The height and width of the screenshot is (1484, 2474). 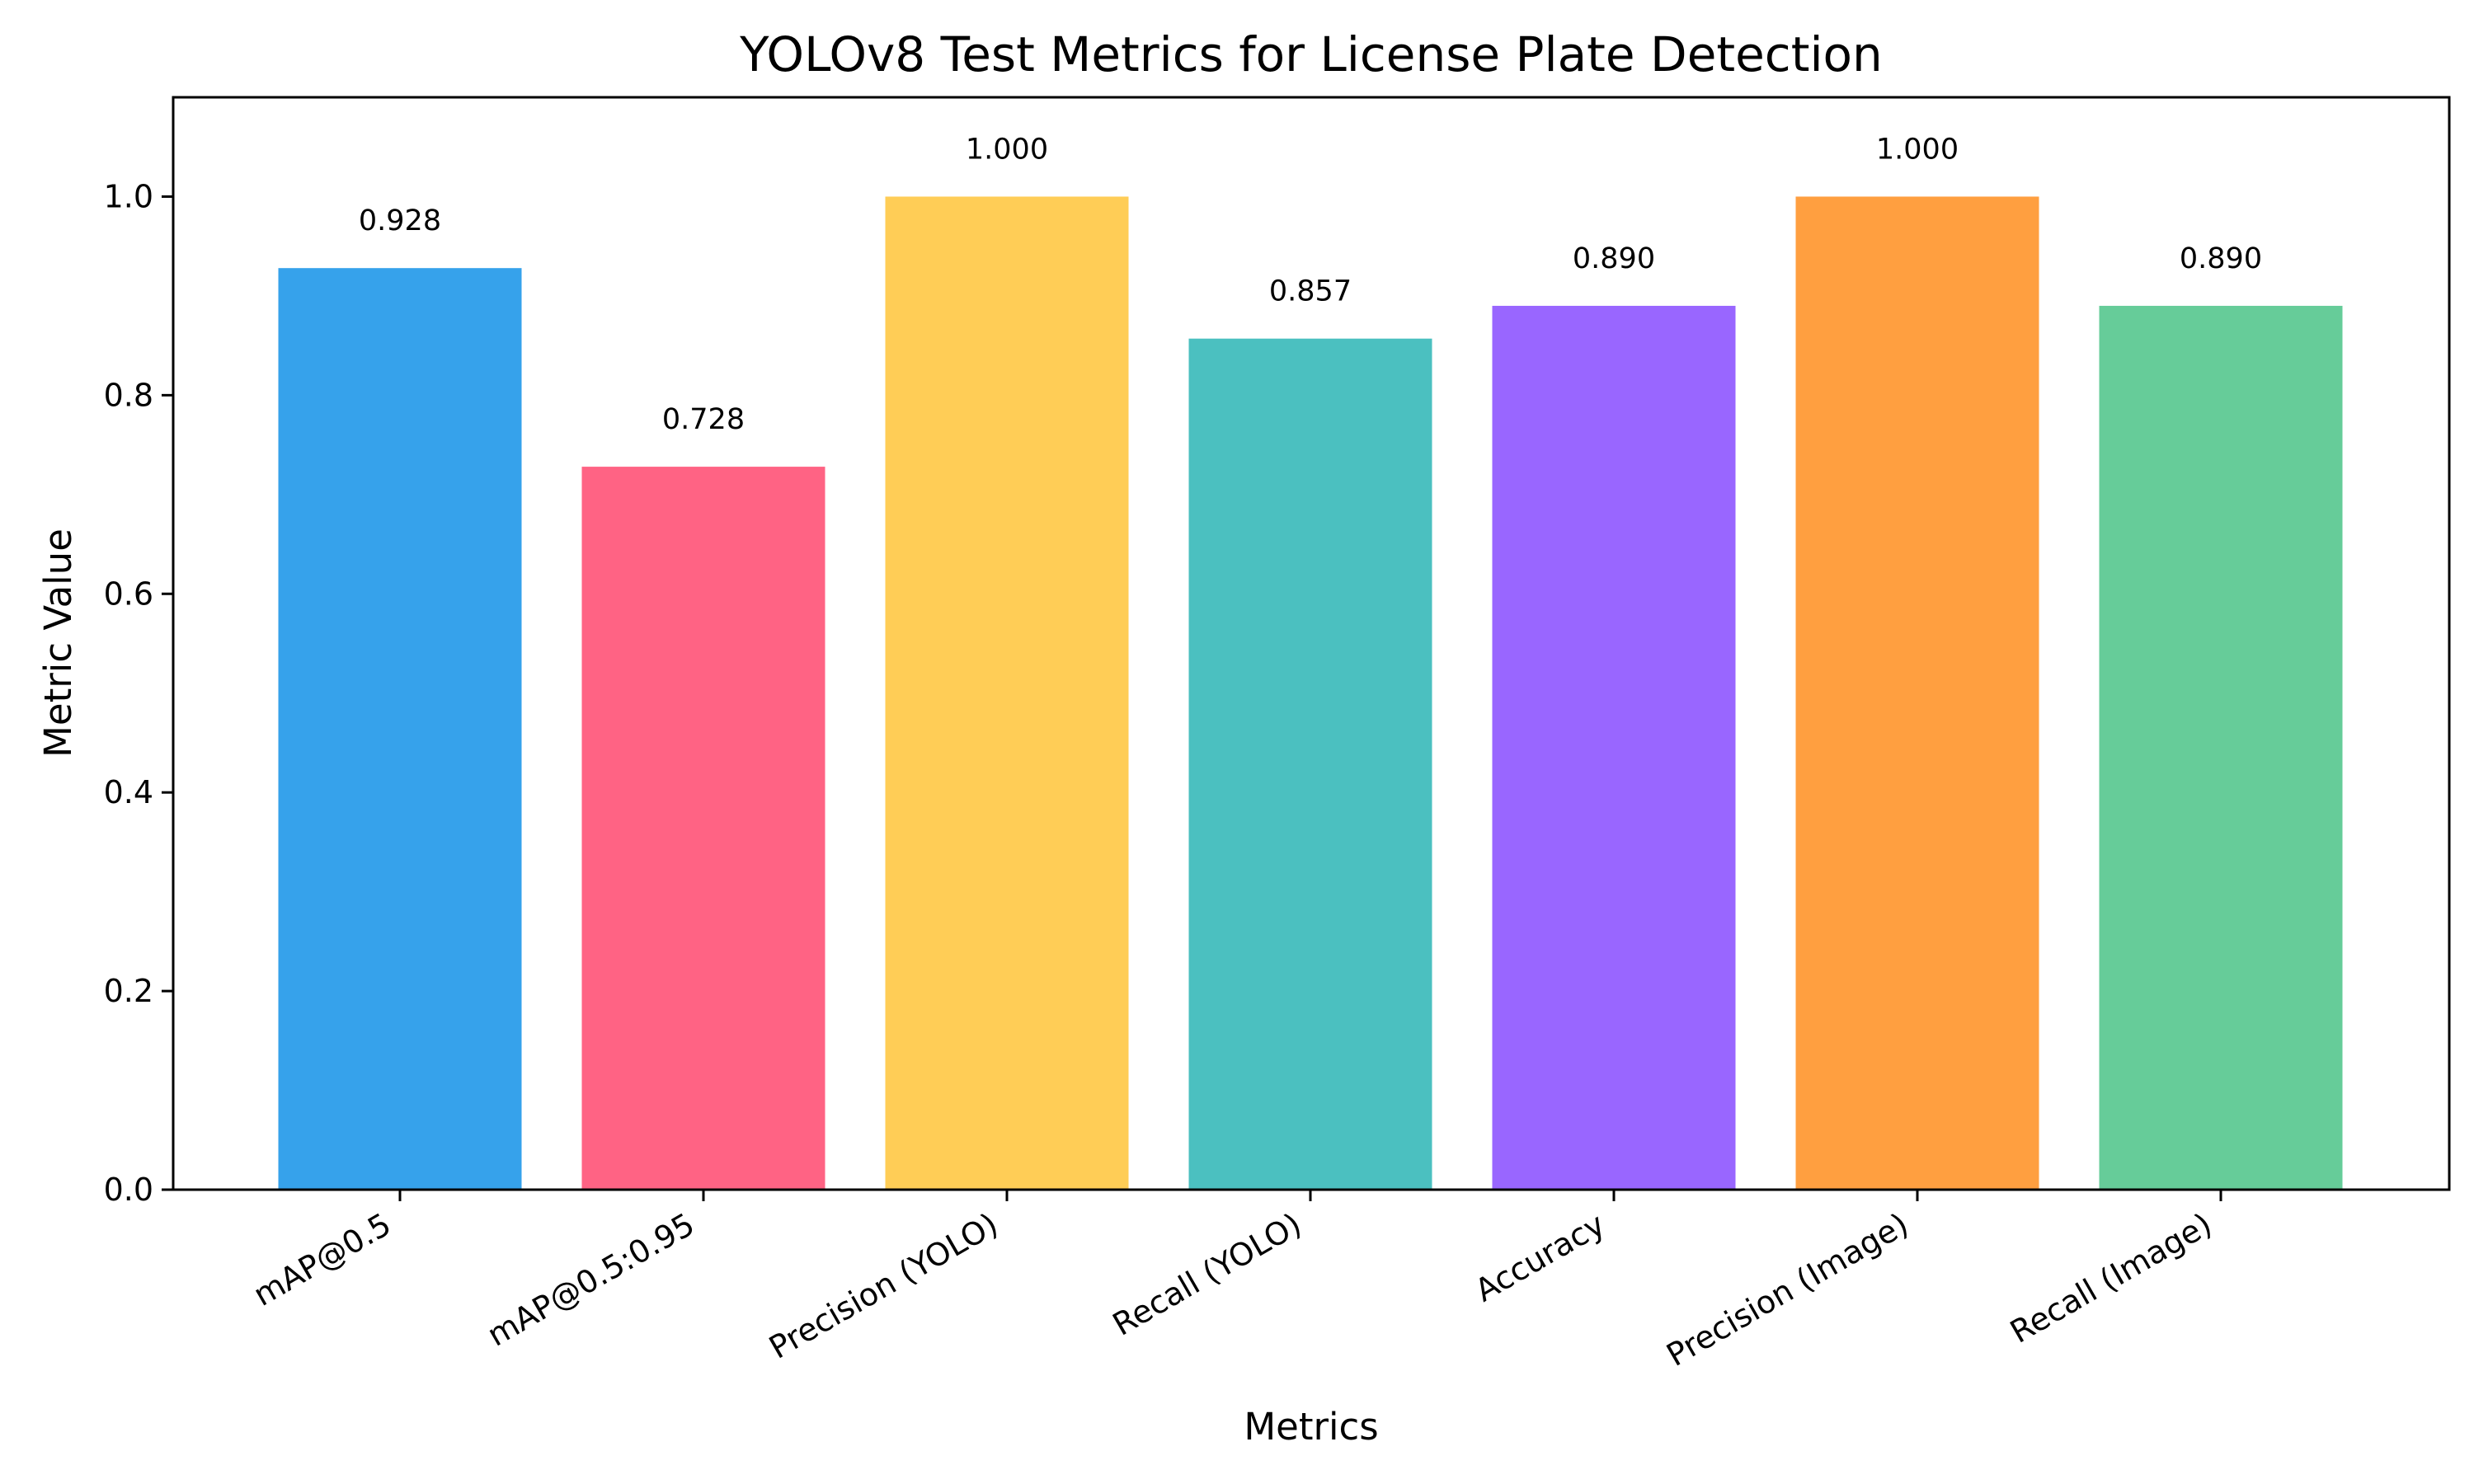 I want to click on y-axis-label: Metric Value, so click(x=58, y=643).